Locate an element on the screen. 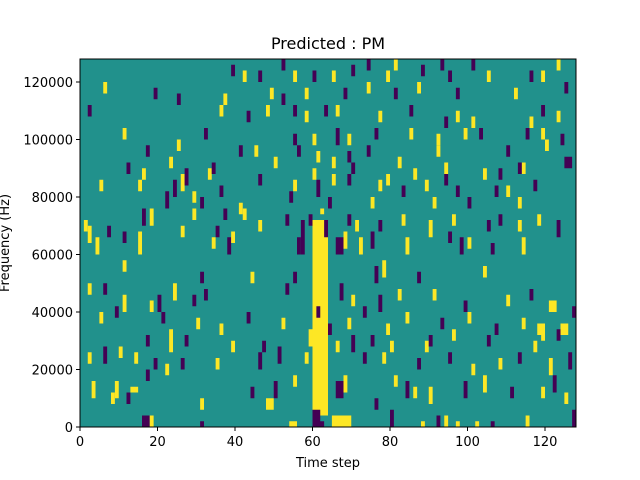 The image size is (640, 480). y-tick-label: 20000 is located at coordinates (52, 371).